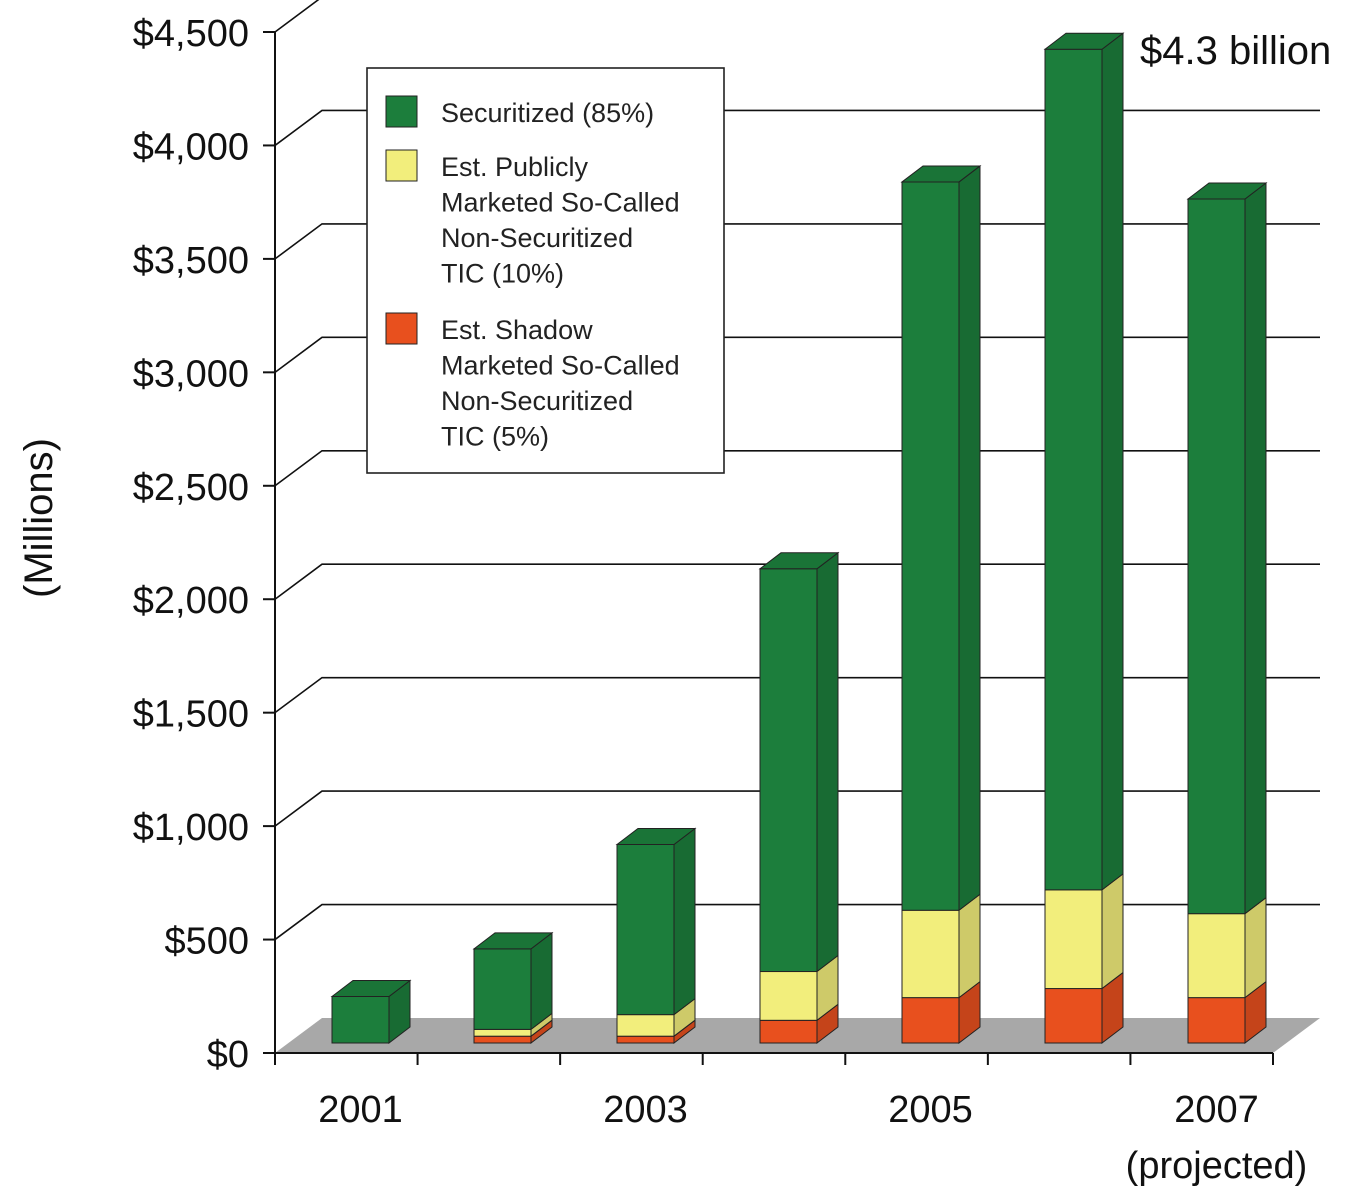 This screenshot has height=1191, width=1361. I want to click on legend-label: TIC (10%), so click(502, 274).